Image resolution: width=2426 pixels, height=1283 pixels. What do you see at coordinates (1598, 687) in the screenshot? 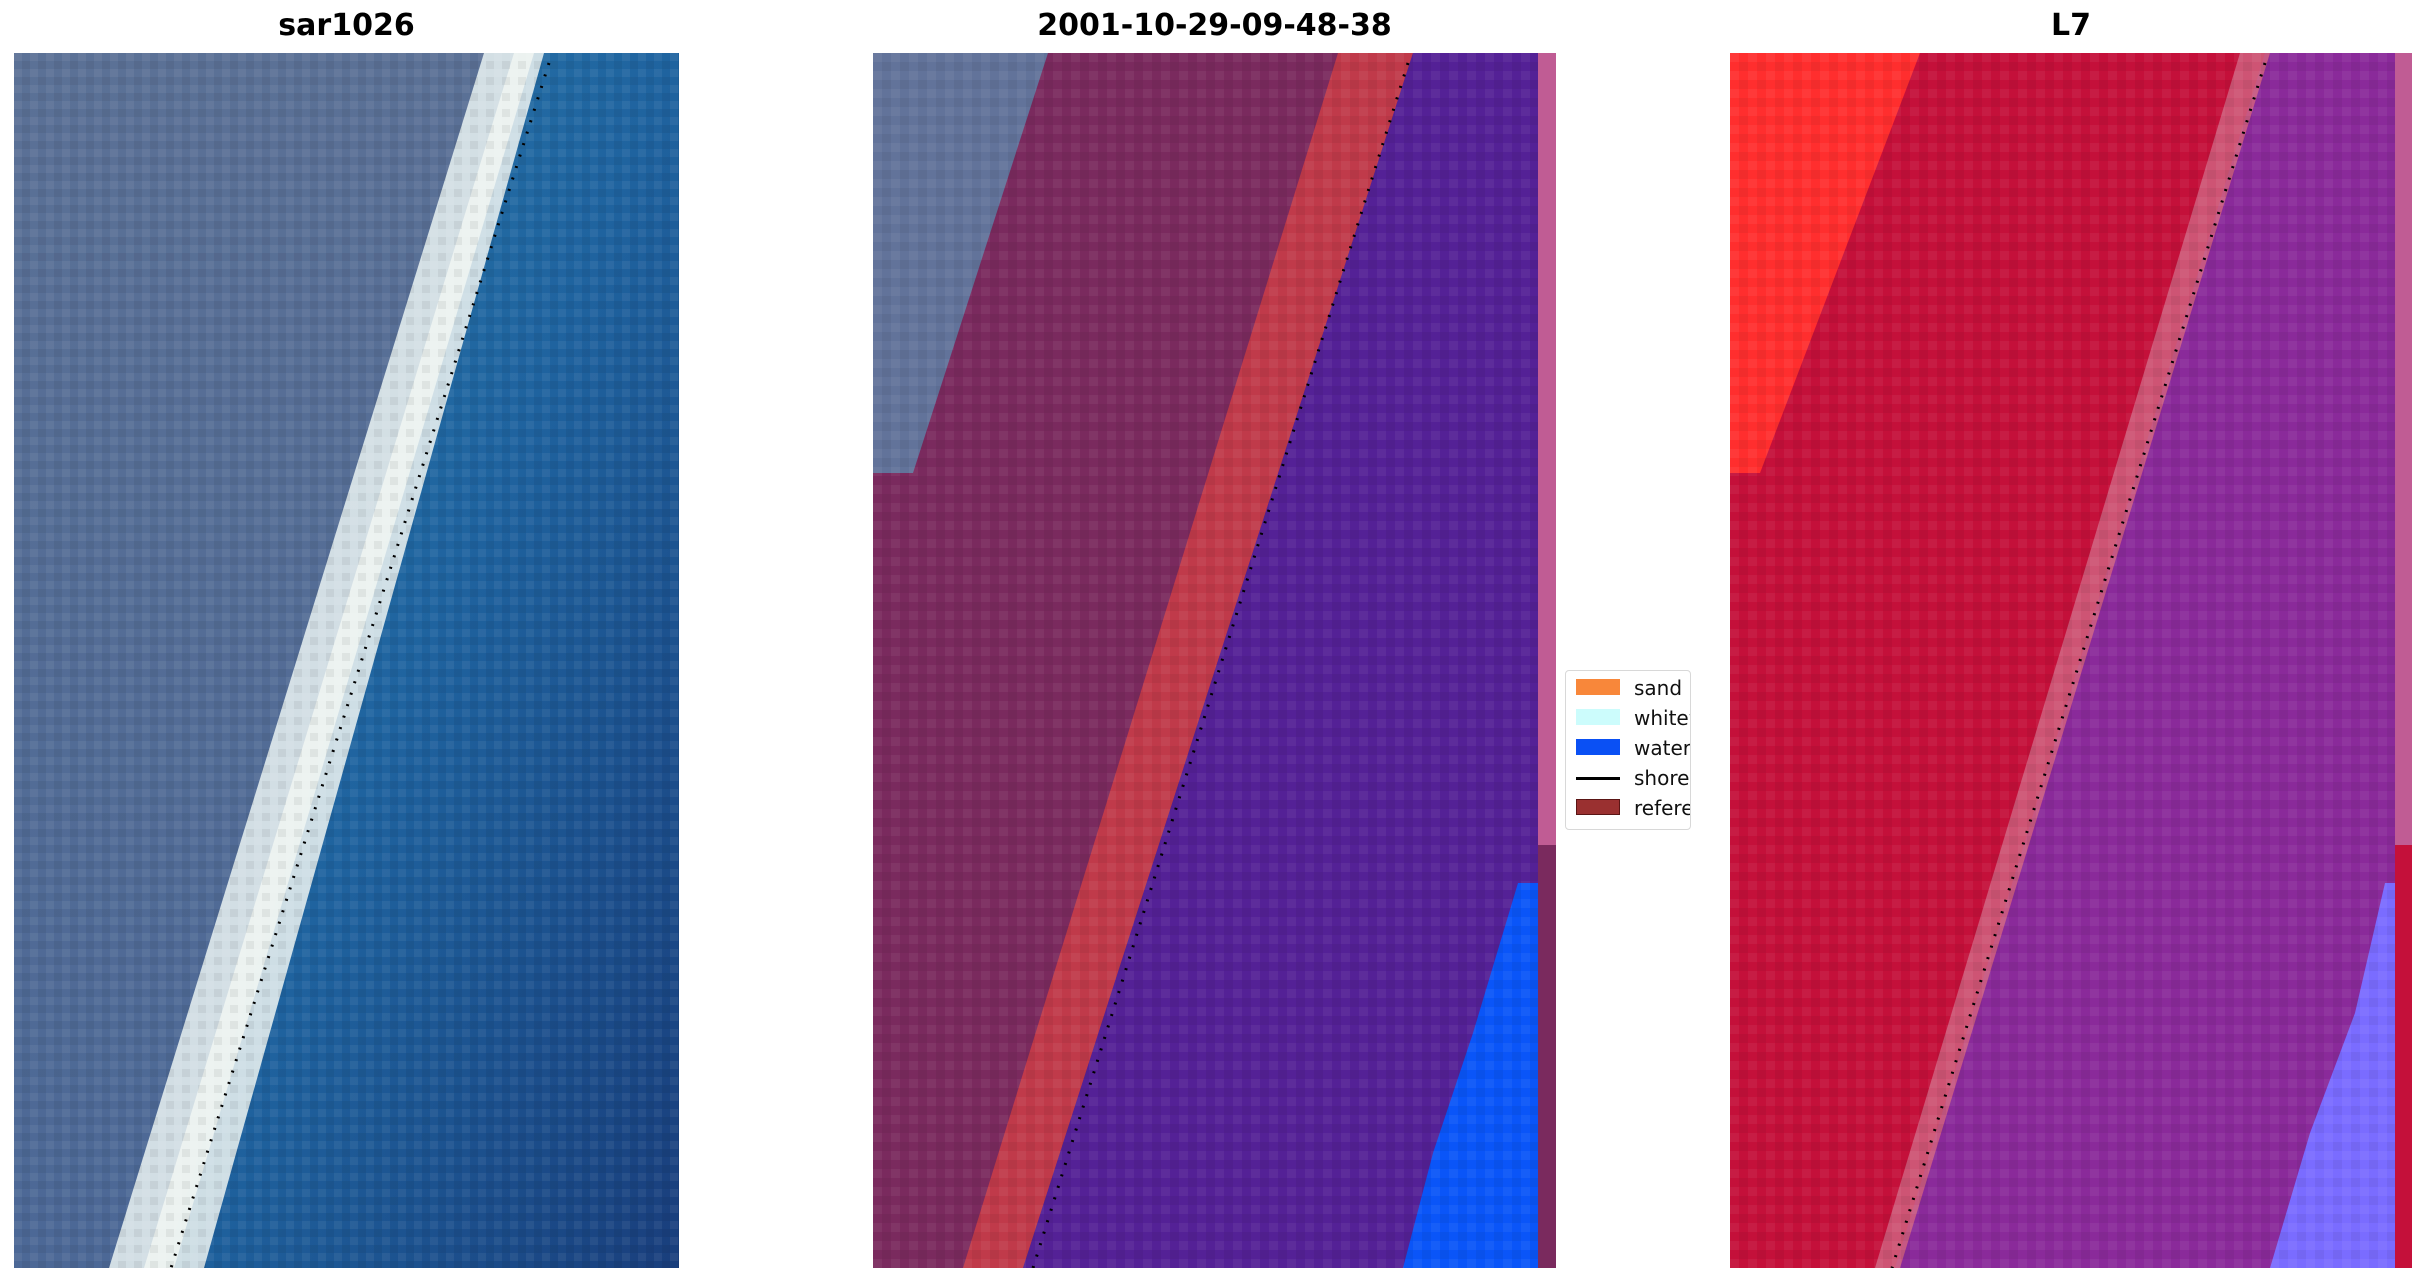
I see `legend-swatch-sand` at bounding box center [1598, 687].